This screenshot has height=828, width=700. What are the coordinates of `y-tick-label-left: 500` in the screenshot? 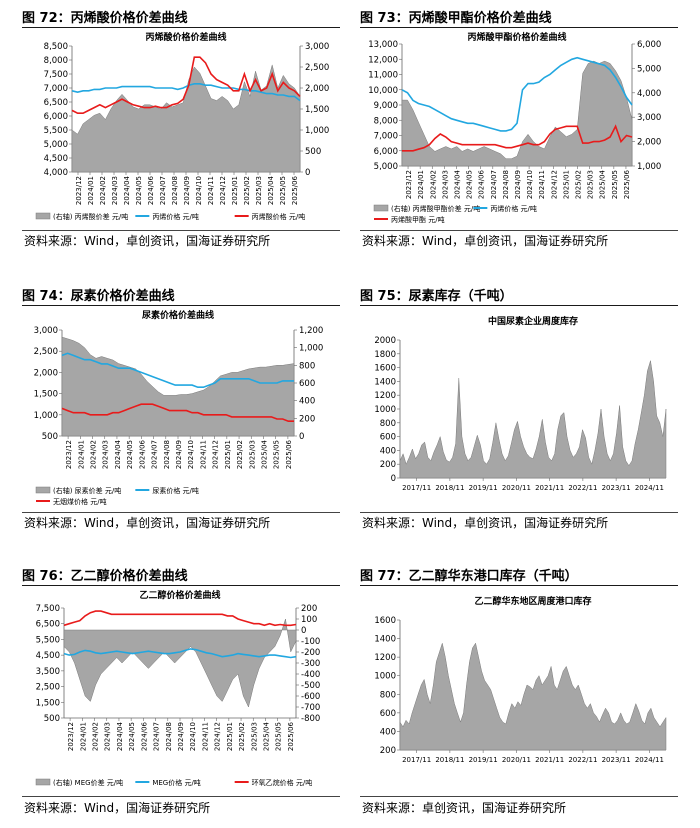 It's located at (52, 719).